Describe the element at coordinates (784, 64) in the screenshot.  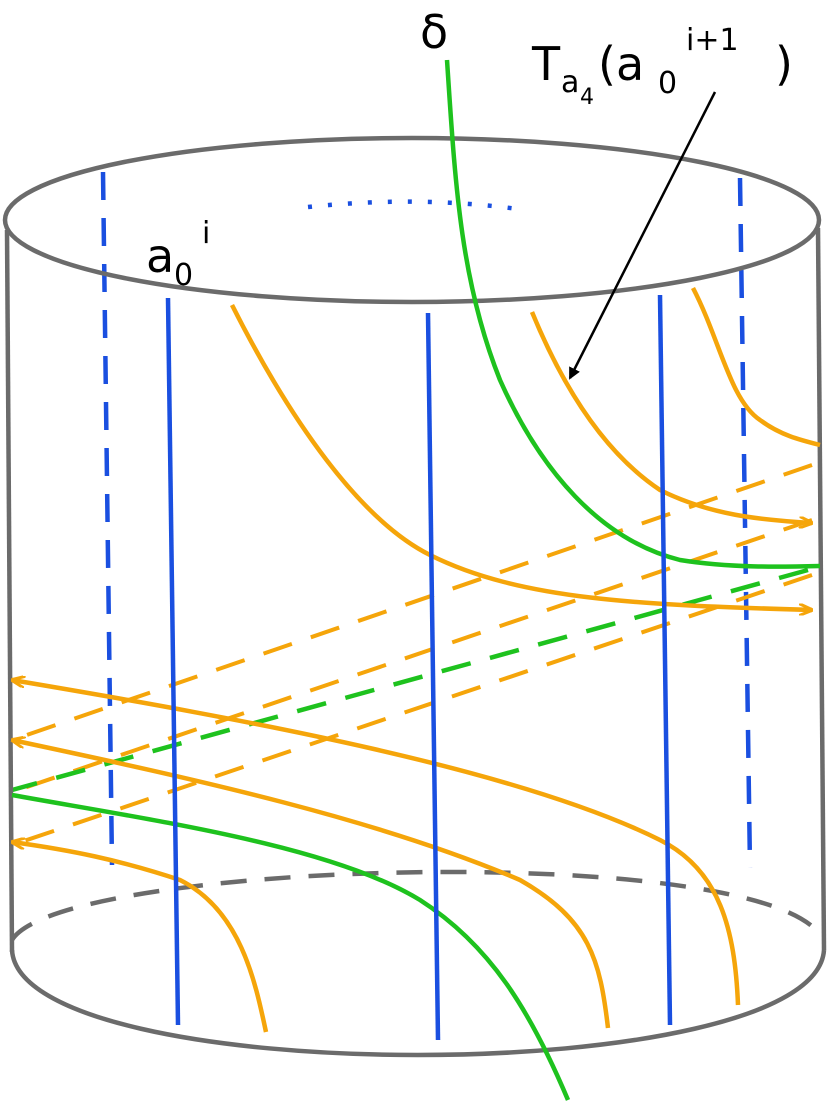
I see `t-close-paren: )` at that location.